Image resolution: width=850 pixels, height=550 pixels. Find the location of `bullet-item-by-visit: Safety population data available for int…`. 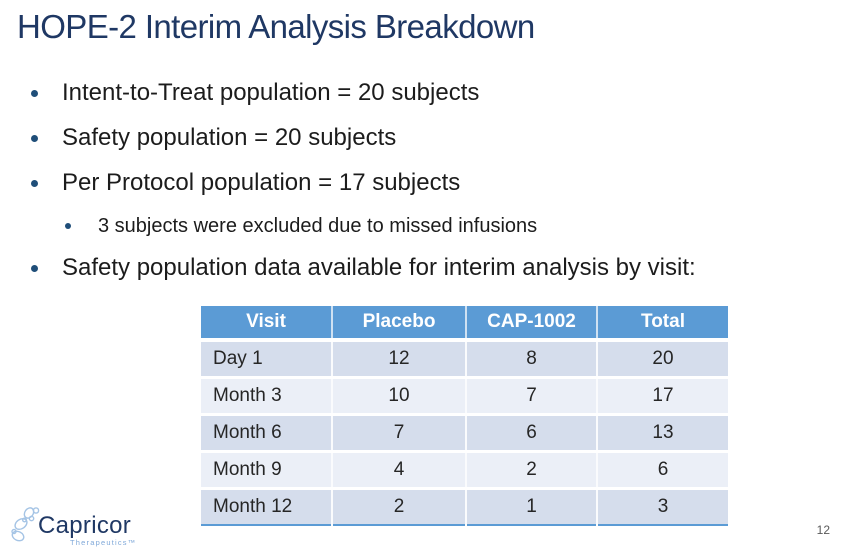

bullet-item-by-visit: Safety population data available for int… is located at coordinates (396, 268).